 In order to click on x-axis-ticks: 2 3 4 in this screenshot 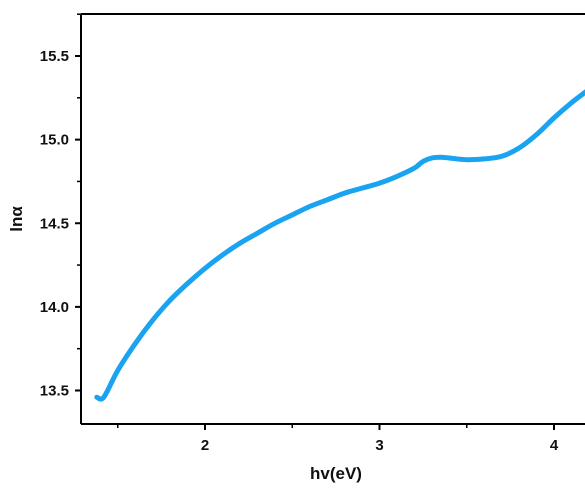, I will do `click(338, 439)`.